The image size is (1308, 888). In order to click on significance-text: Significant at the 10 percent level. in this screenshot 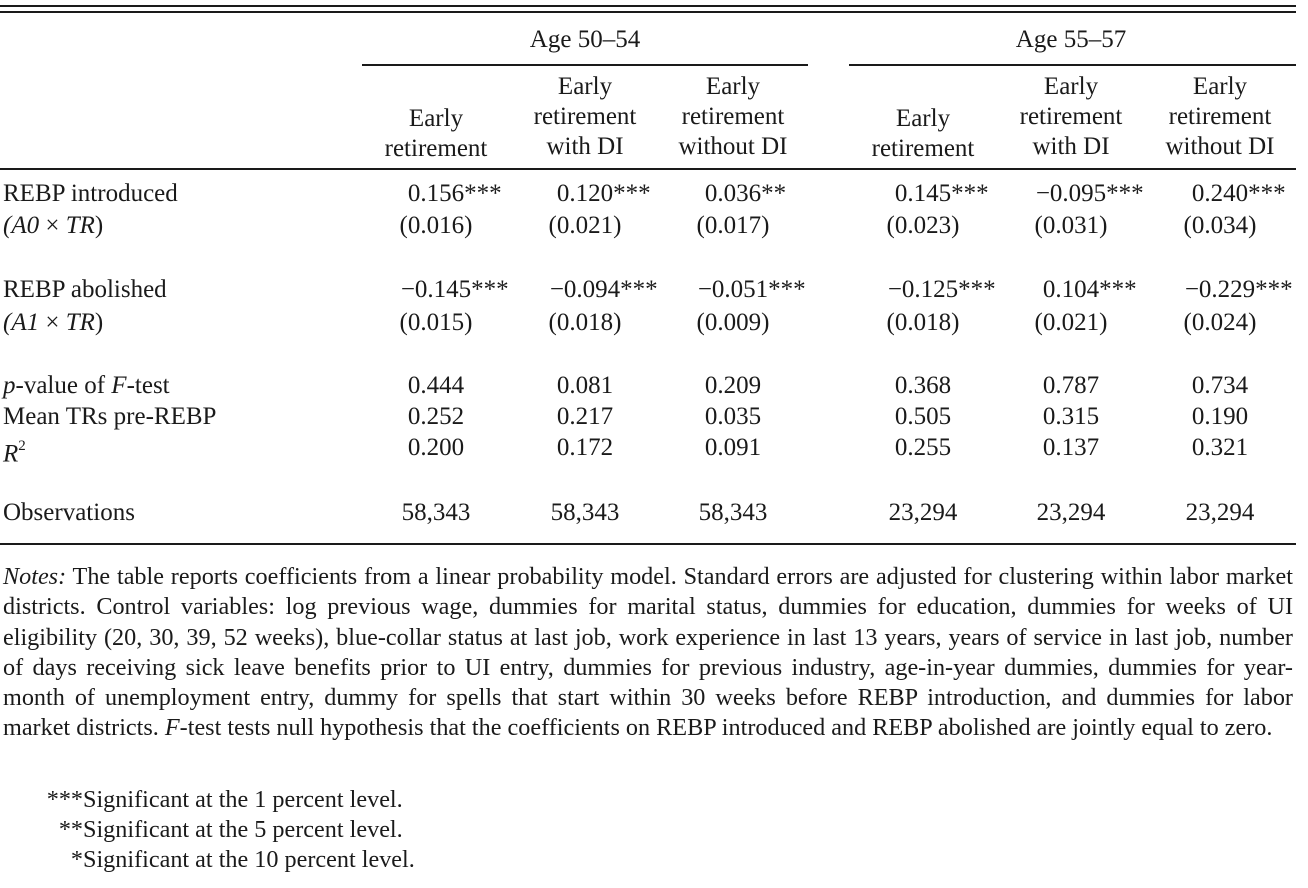, I will do `click(249, 859)`.